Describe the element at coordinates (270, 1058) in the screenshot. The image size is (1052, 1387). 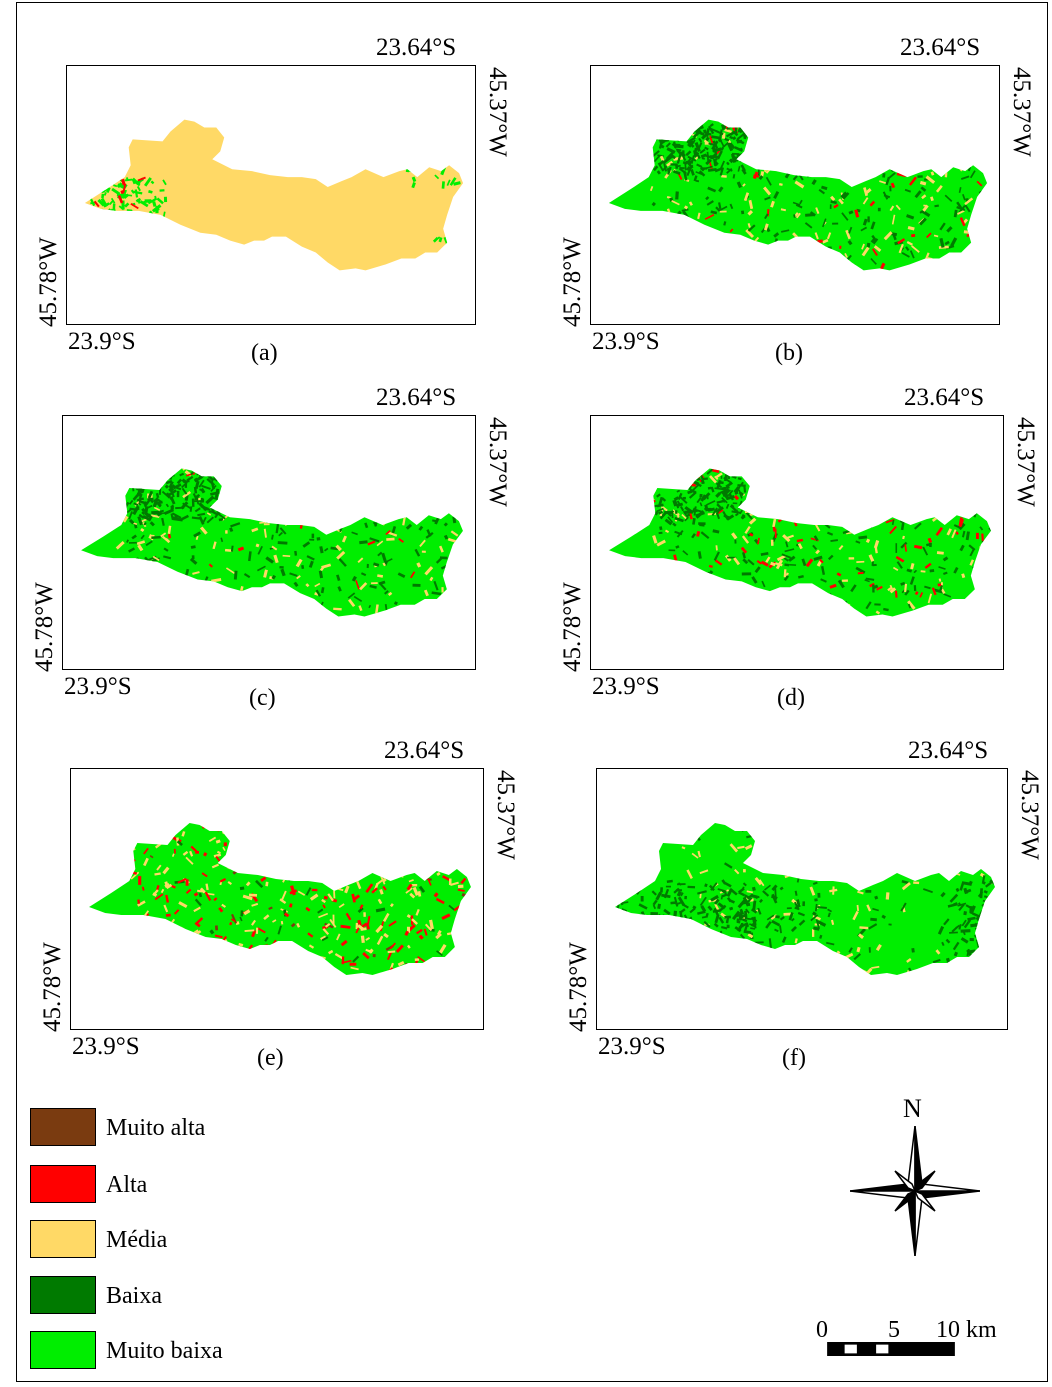
I see `panel-caption: (e)` at that location.